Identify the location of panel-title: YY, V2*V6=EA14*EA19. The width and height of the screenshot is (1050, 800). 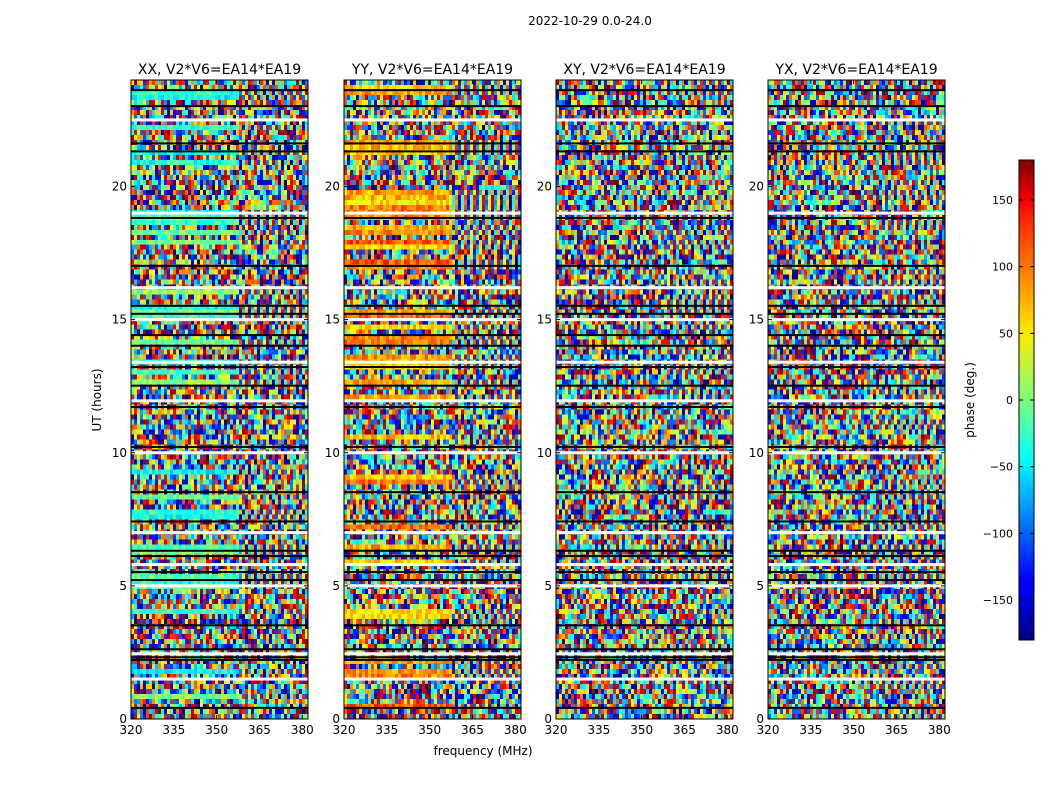
(432, 70).